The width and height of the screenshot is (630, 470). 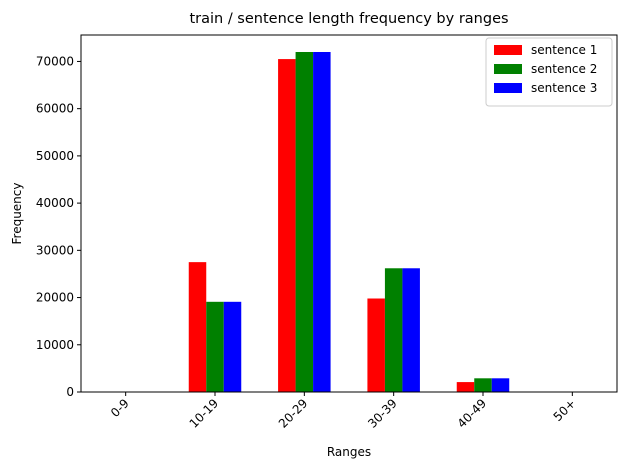 What do you see at coordinates (343, 411) in the screenshot?
I see `x-axis-ticks: 0-9 10-19 20-29 30-39 40-49 50+` at bounding box center [343, 411].